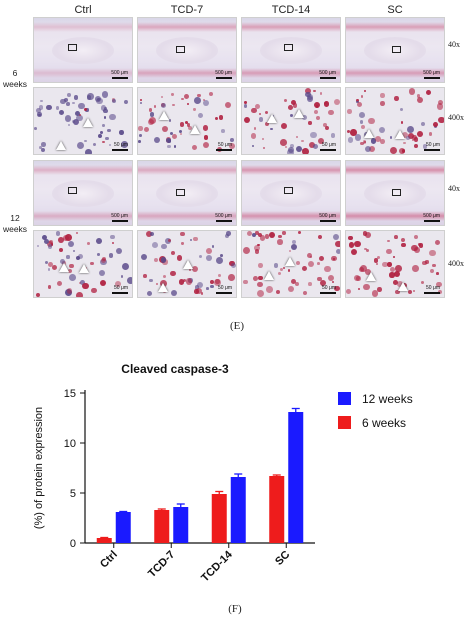 The image size is (474, 620). What do you see at coordinates (175, 369) in the screenshot?
I see `chart-title: Cleaved caspase-3` at bounding box center [175, 369].